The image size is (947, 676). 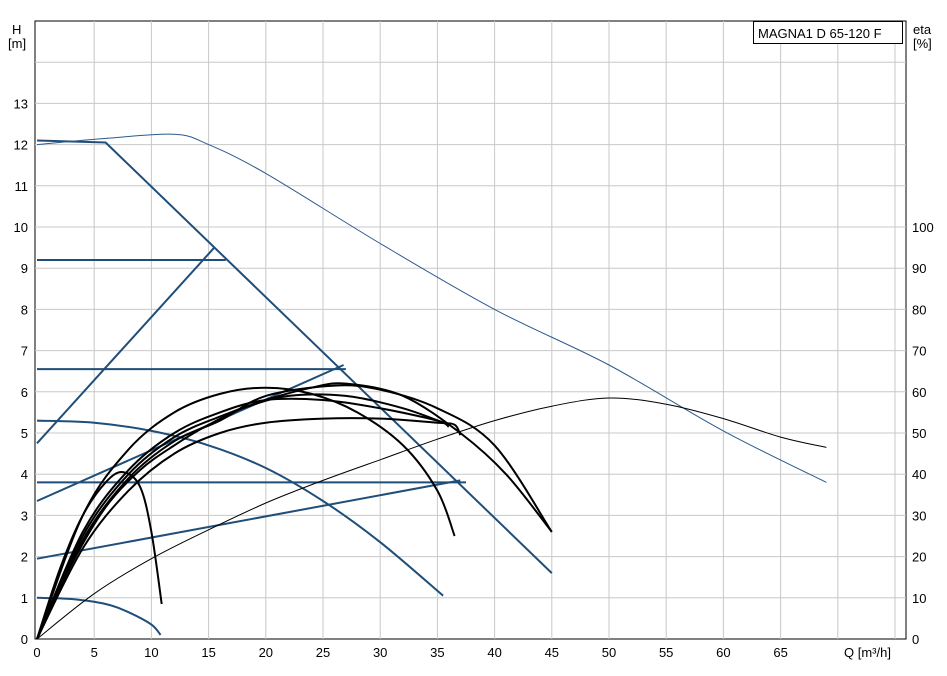 What do you see at coordinates (24, 433) in the screenshot?
I see `y-left-tick-label: 5` at bounding box center [24, 433].